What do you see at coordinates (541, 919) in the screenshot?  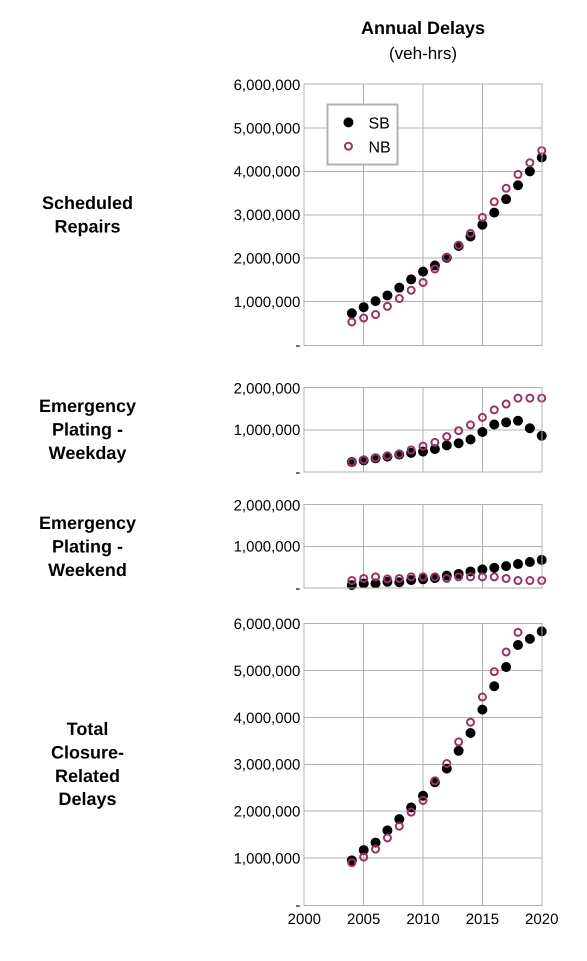 I see `x-tick-label: 2020` at bounding box center [541, 919].